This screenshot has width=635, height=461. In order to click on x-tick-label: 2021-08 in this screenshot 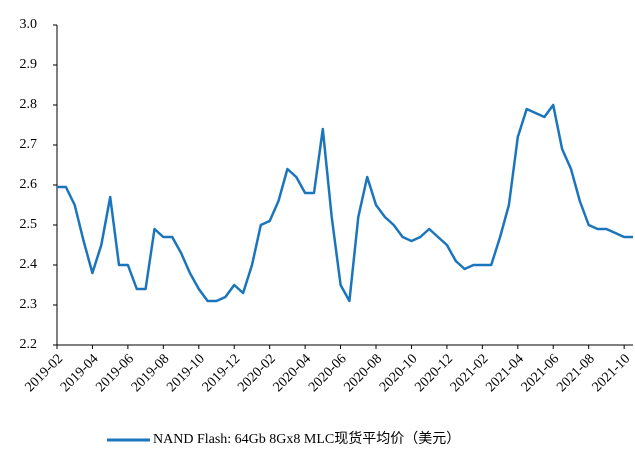, I will do `click(576, 373)`.